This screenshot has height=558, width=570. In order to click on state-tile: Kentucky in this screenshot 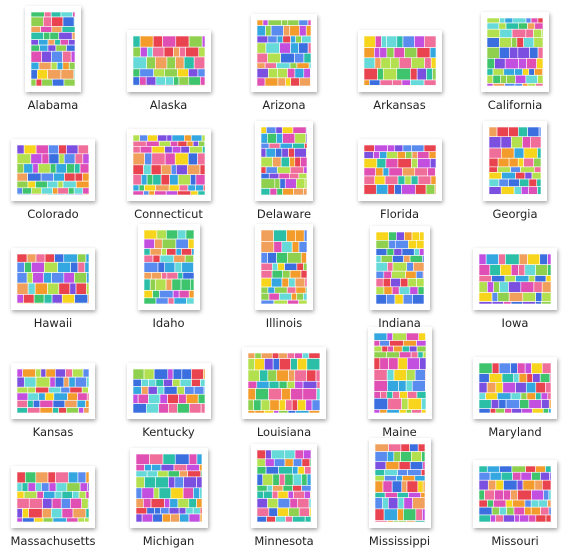, I will do `click(169, 387)`.